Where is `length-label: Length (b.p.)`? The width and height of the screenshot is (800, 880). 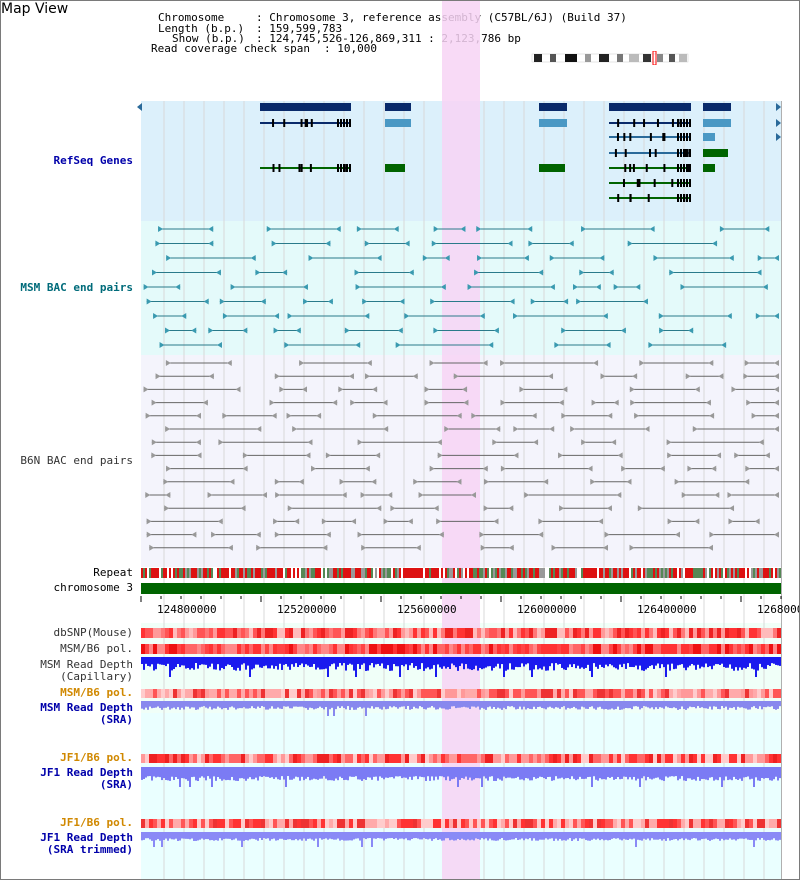 length-label: Length (b.p.) is located at coordinates (201, 28).